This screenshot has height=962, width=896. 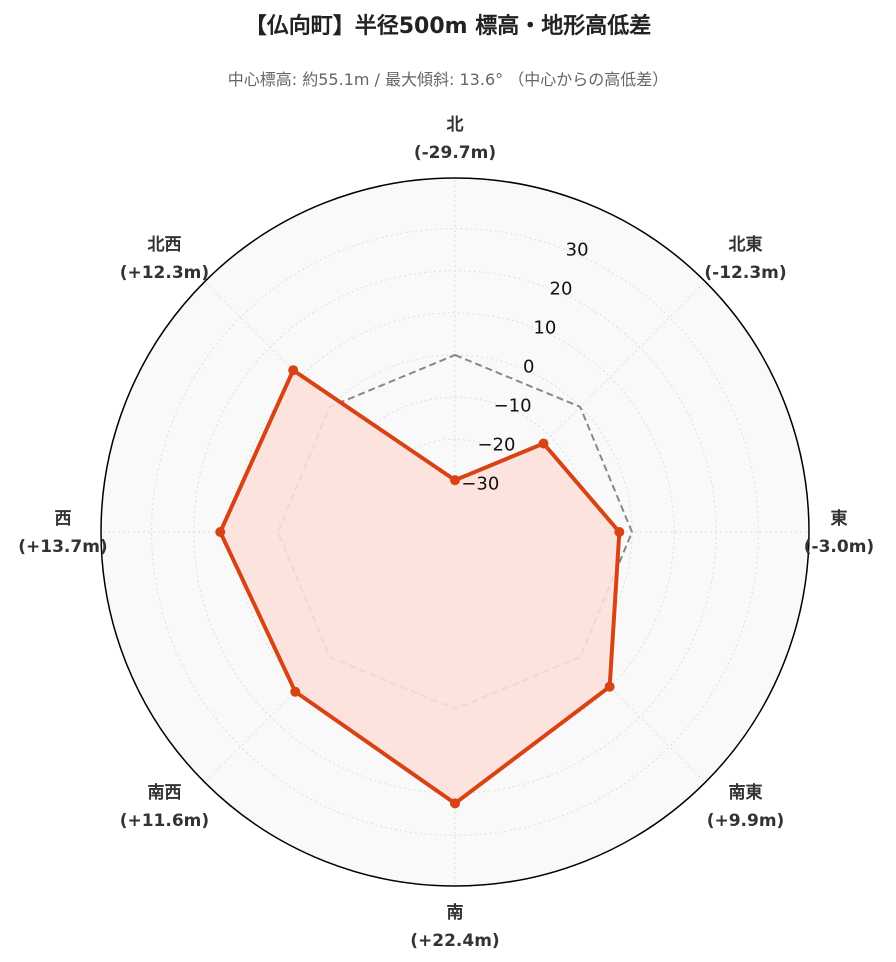 I want to click on chart-subtitle: 中心標高: 約55.1m / 最大傾斜: 13.6° （中心からの高低差）, so click(x=448, y=79).